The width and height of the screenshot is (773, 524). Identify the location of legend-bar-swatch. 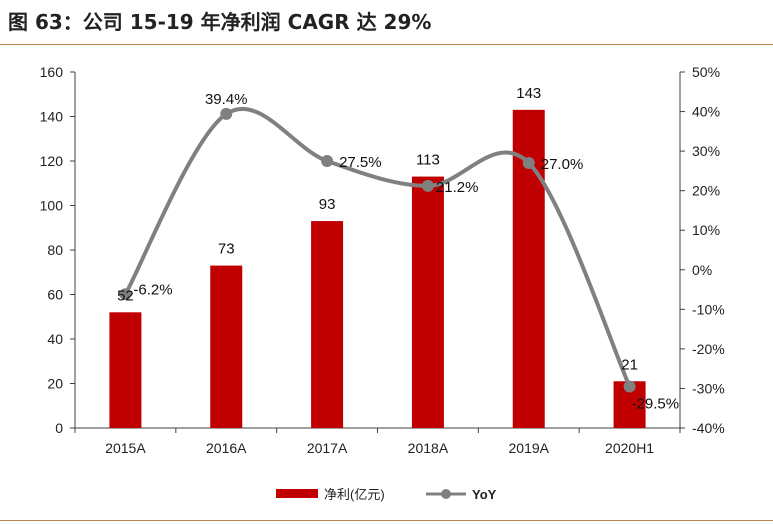
(297, 493).